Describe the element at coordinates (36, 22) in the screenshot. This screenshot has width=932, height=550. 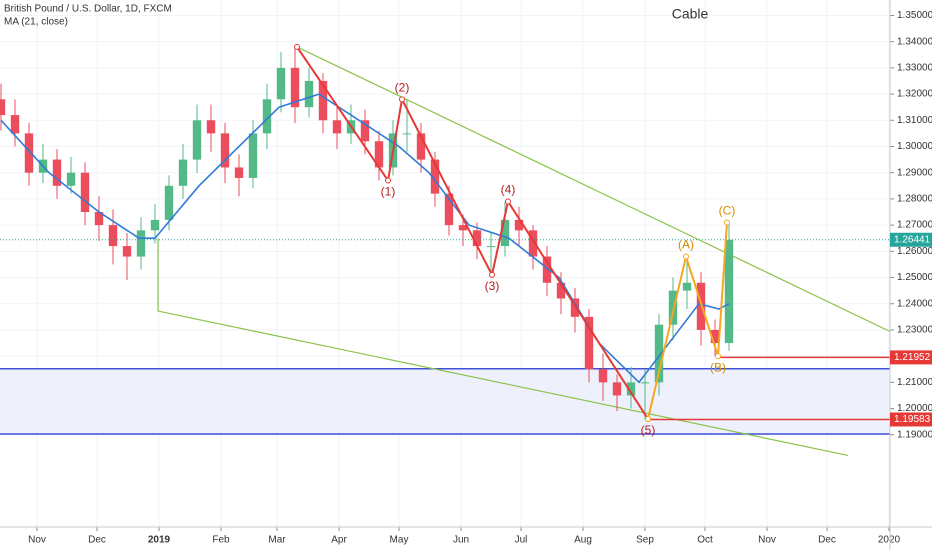
I see `indicator-legend: MA (21, close)` at that location.